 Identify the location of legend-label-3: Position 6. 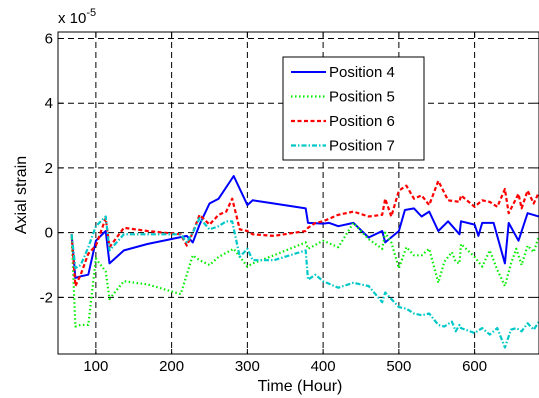
(362, 121).